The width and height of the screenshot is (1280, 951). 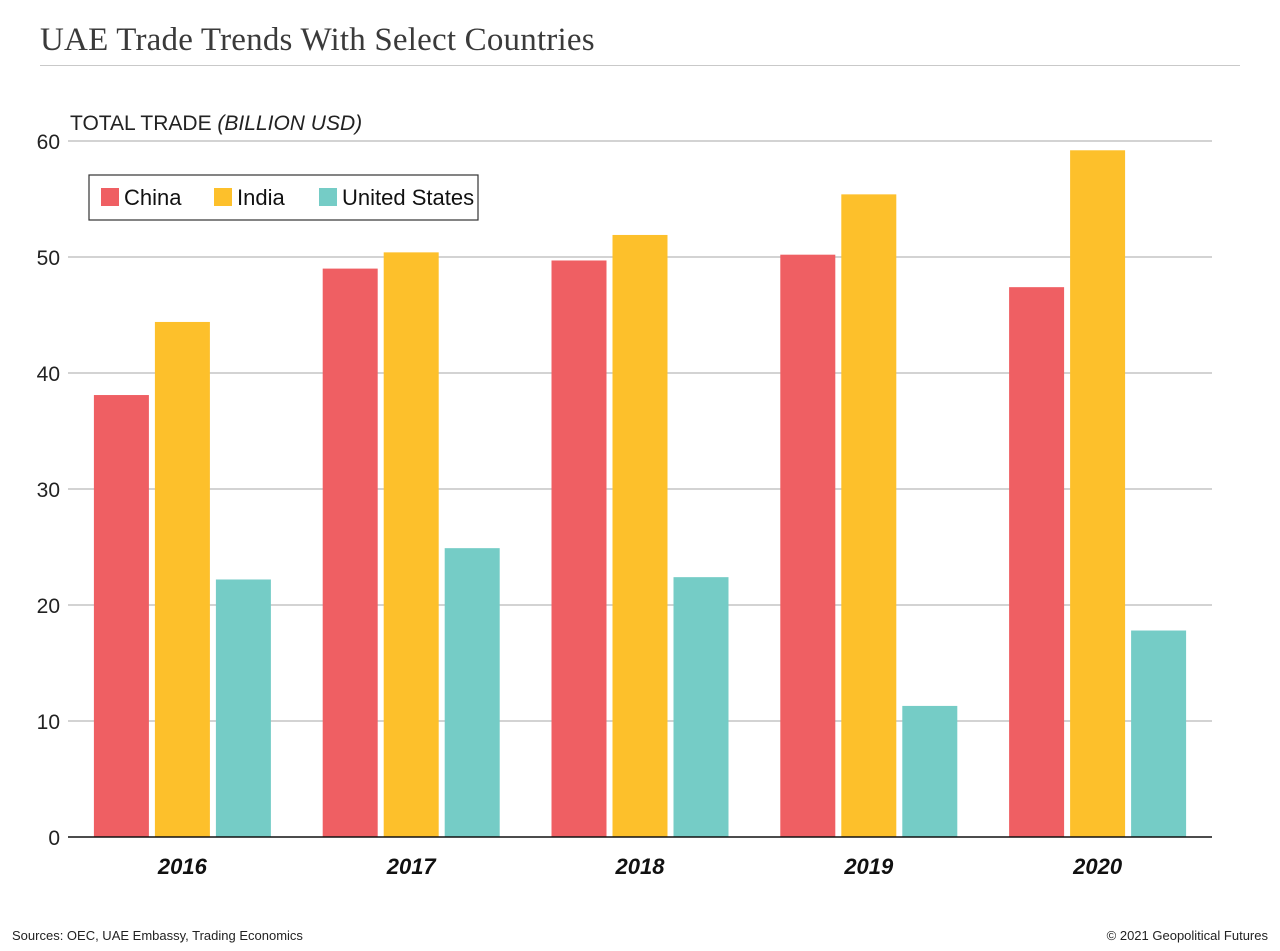 I want to click on chart-title: UAE Trade Trends With Select Countries, so click(x=317, y=40).